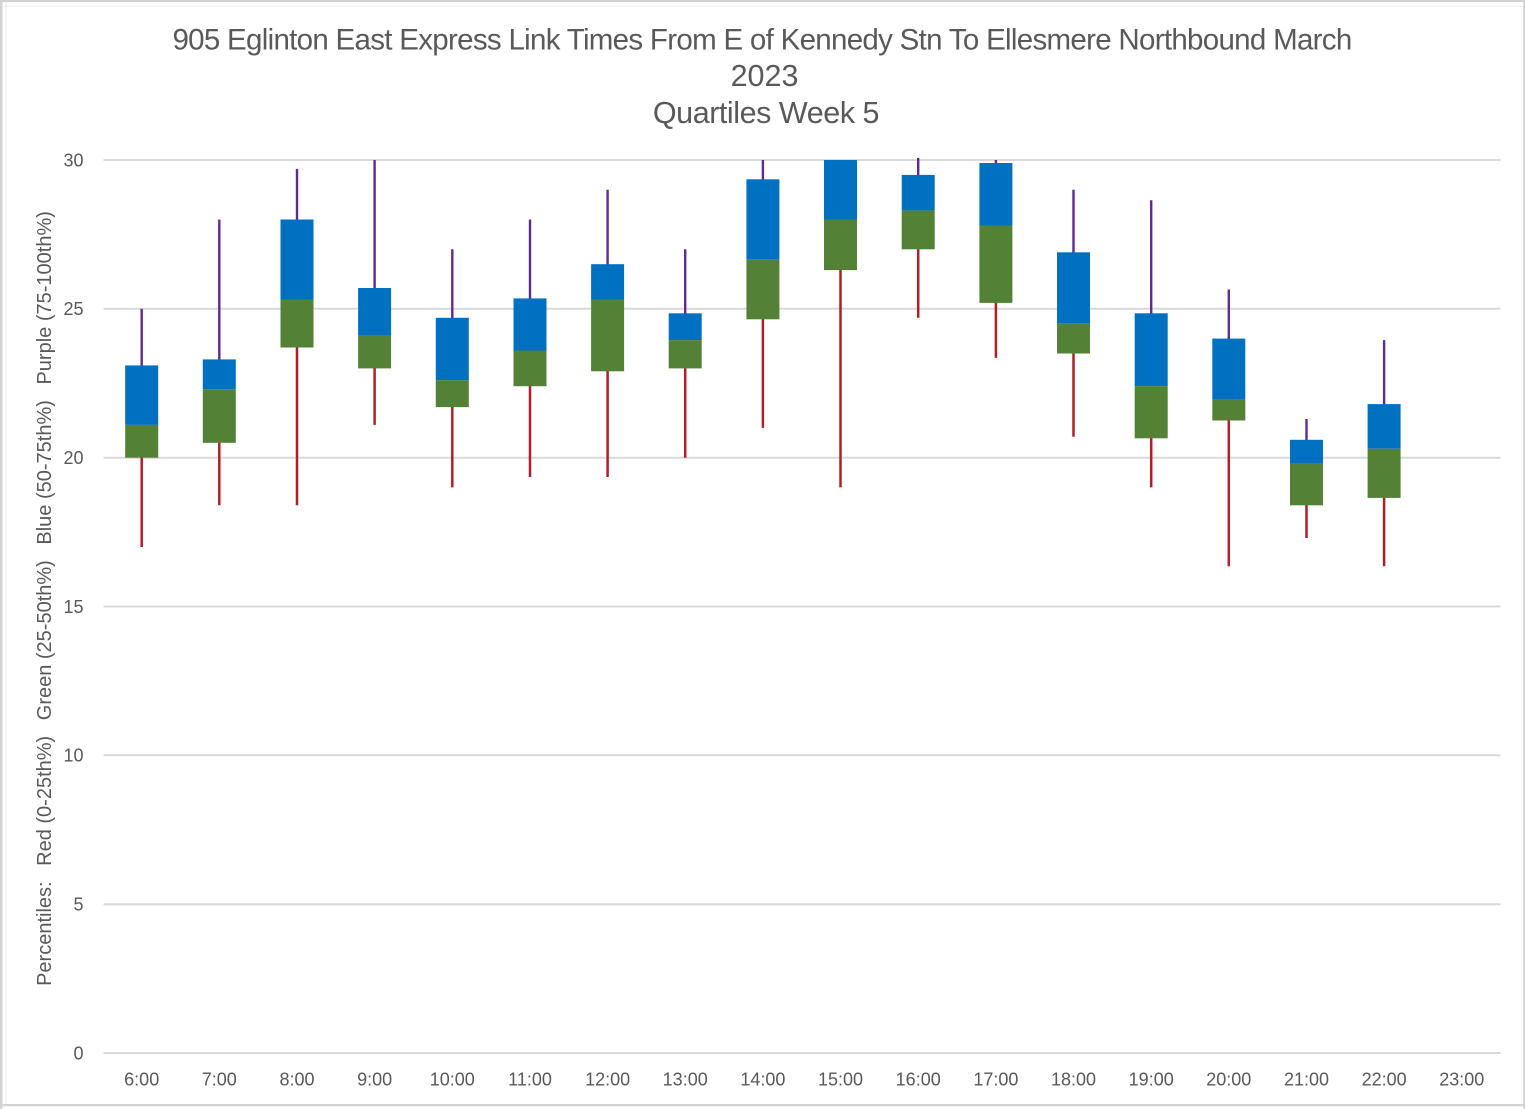 This screenshot has height=1109, width=1525. I want to click on svg-text: 20, so click(73, 458).